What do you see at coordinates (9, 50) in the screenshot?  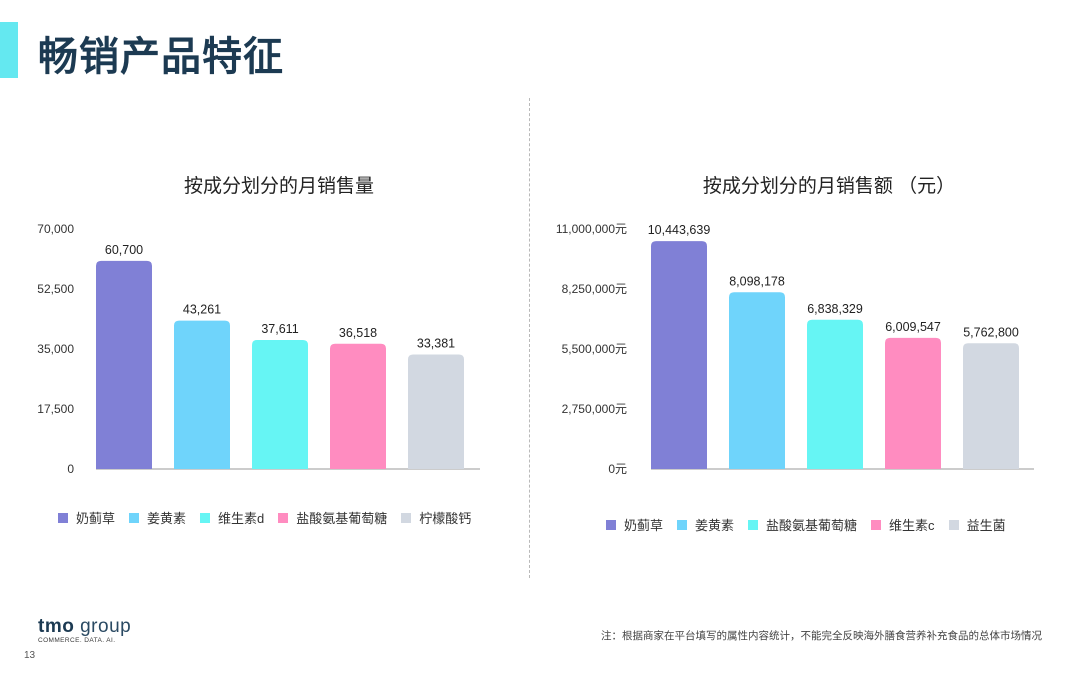 I see `title-accent-bar` at bounding box center [9, 50].